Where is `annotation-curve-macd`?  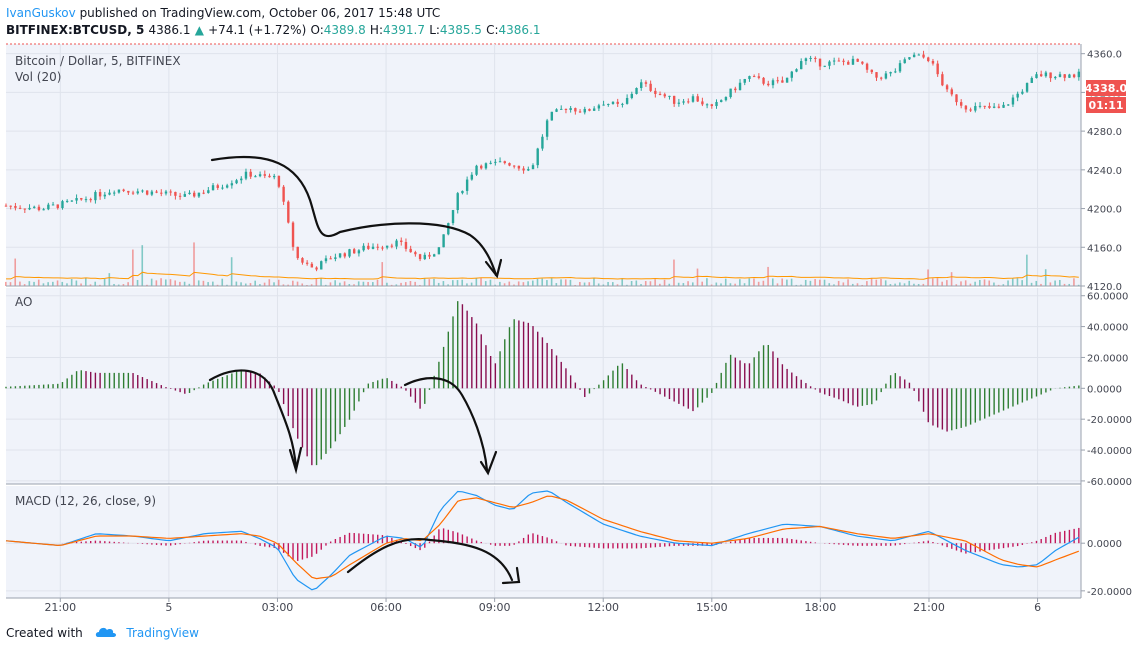
annotation-curve-macd is located at coordinates (430, 559).